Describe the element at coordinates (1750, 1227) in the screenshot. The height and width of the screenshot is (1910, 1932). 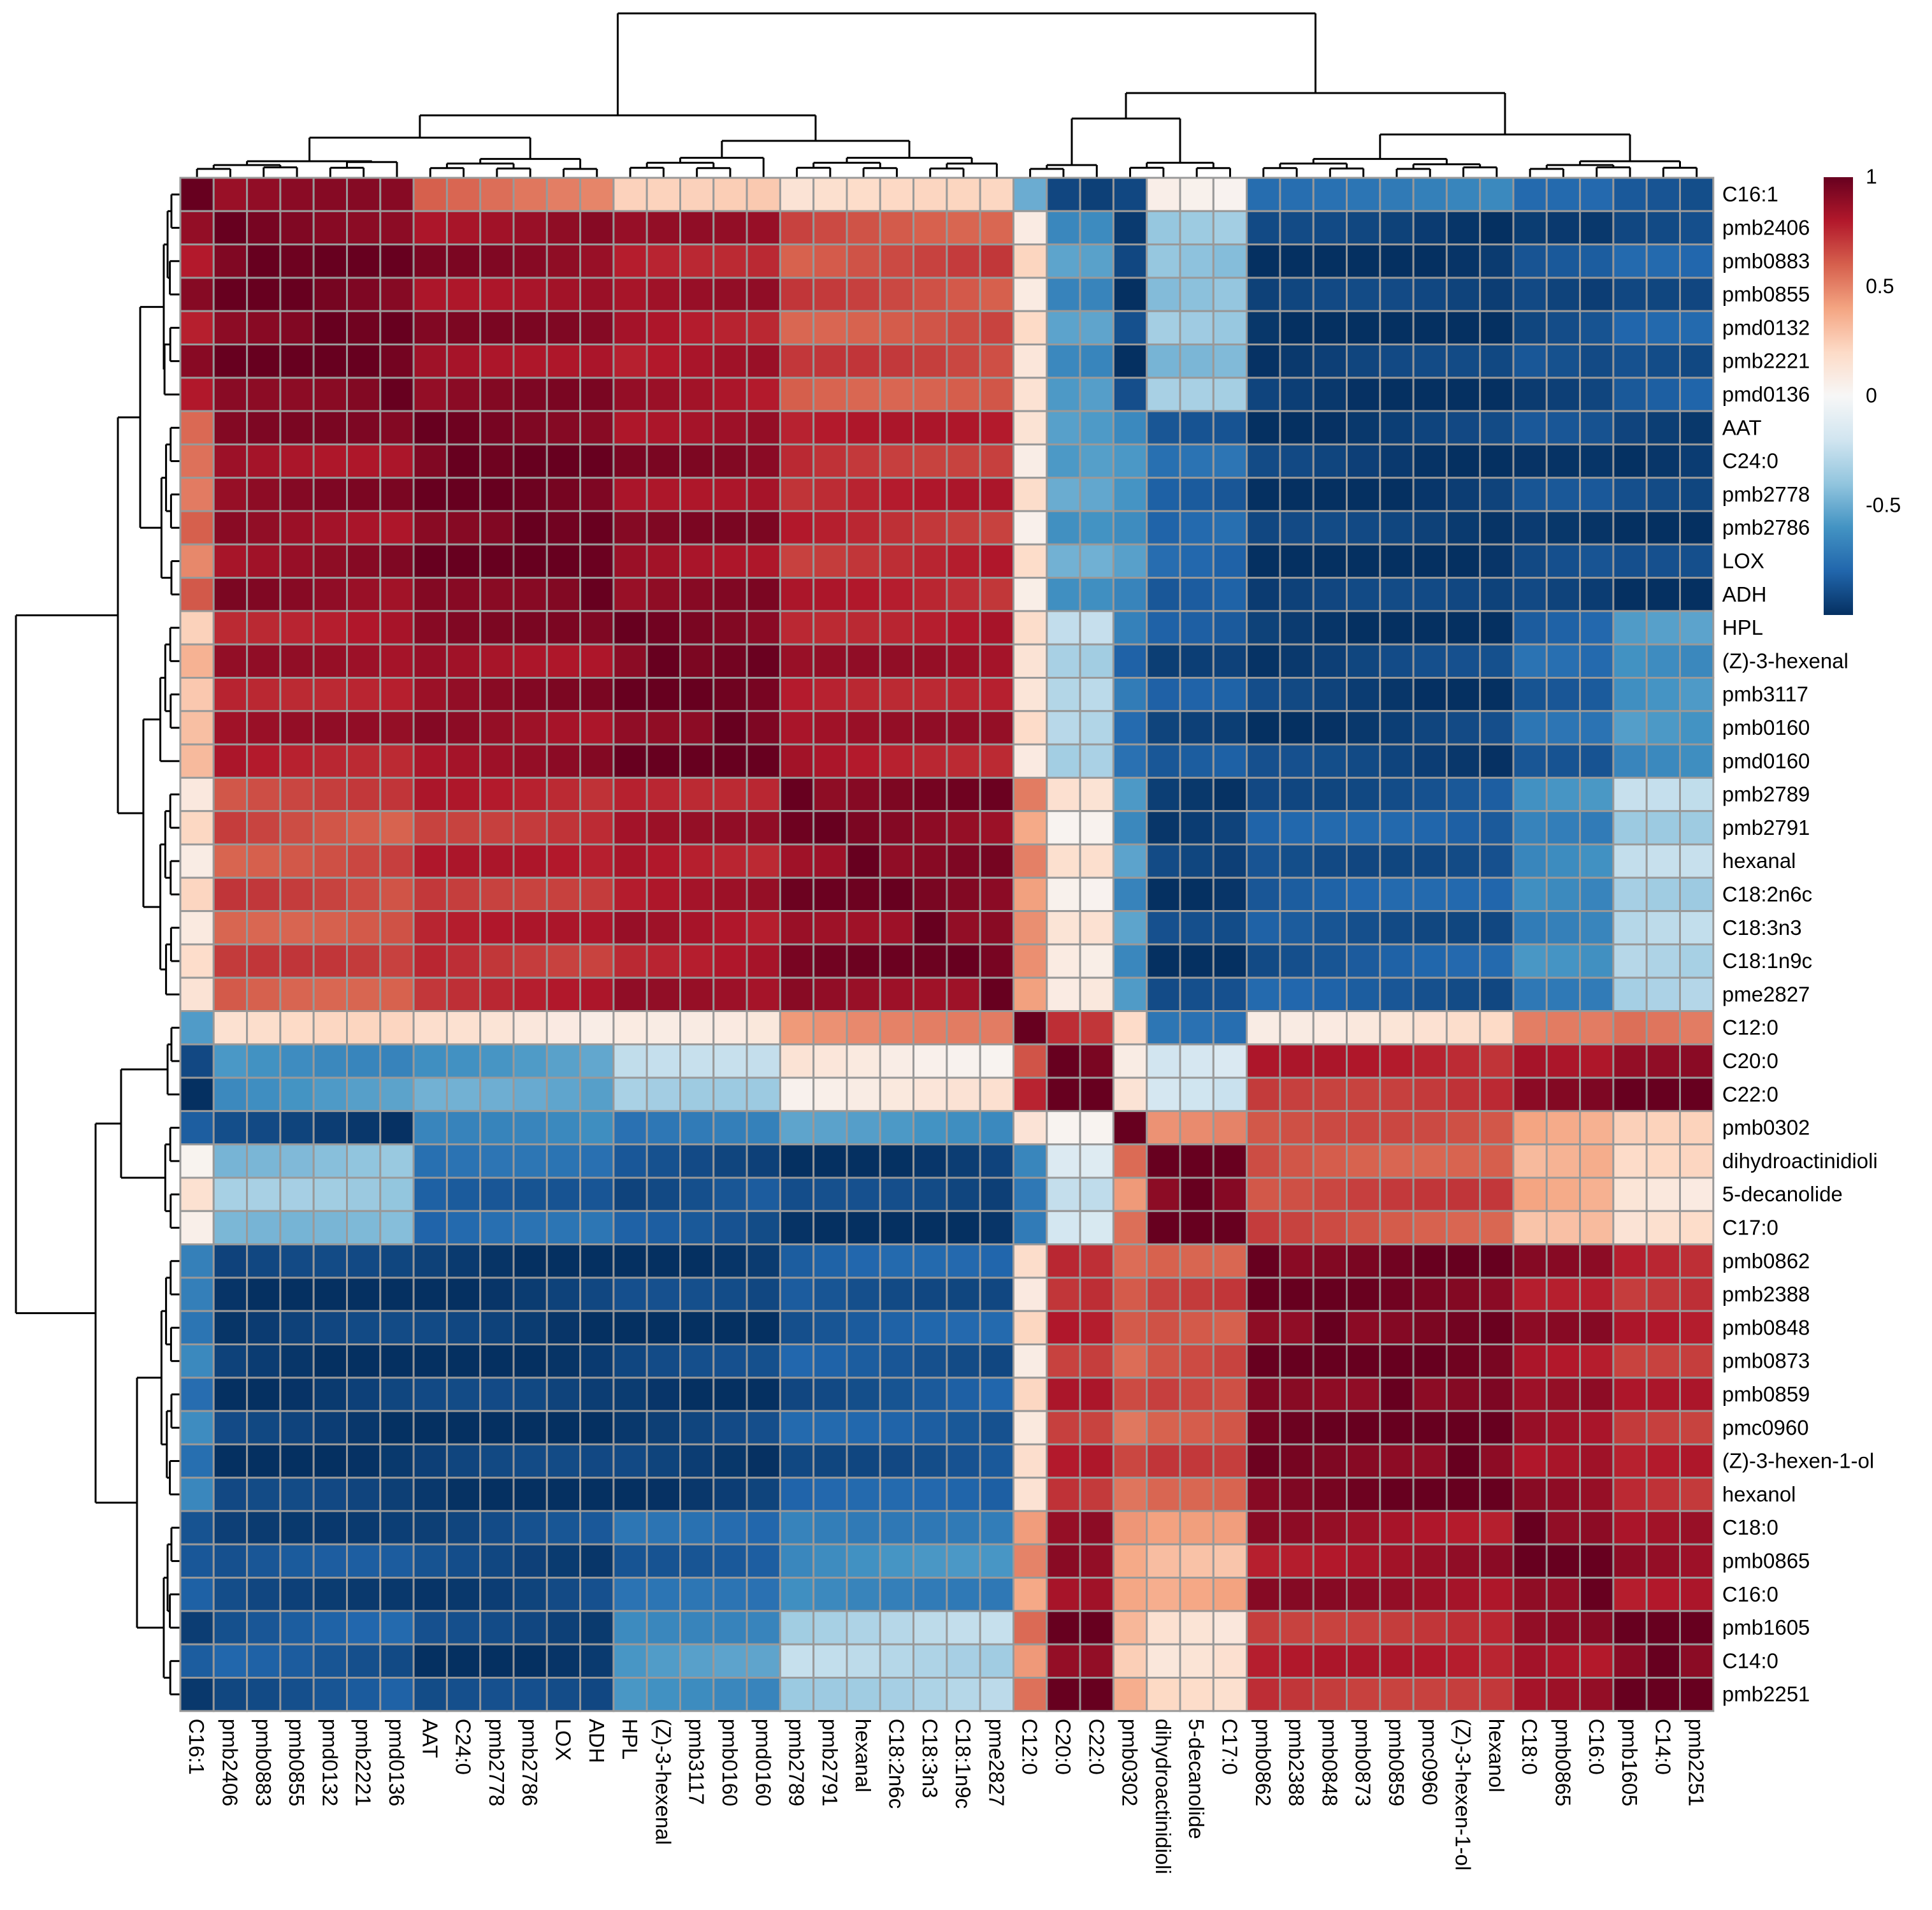
I see `row-label: C17:0` at that location.